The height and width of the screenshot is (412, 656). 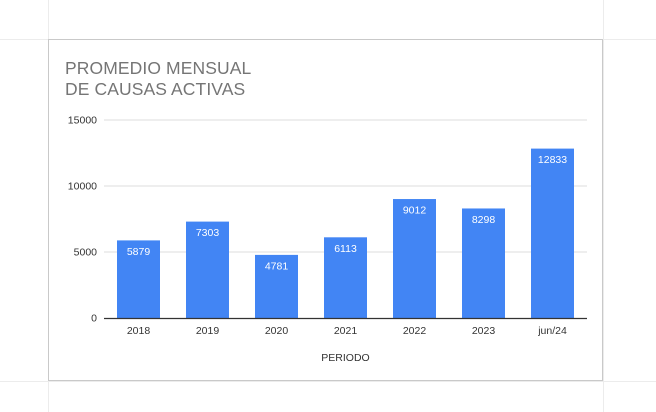 I want to click on x-tick-label: 2021, so click(x=346, y=331).